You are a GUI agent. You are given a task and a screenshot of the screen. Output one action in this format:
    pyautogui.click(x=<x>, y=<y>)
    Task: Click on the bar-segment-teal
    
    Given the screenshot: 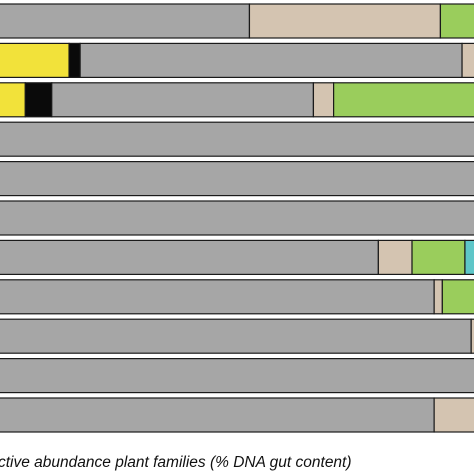 What is the action you would take?
    pyautogui.click(x=469, y=257)
    